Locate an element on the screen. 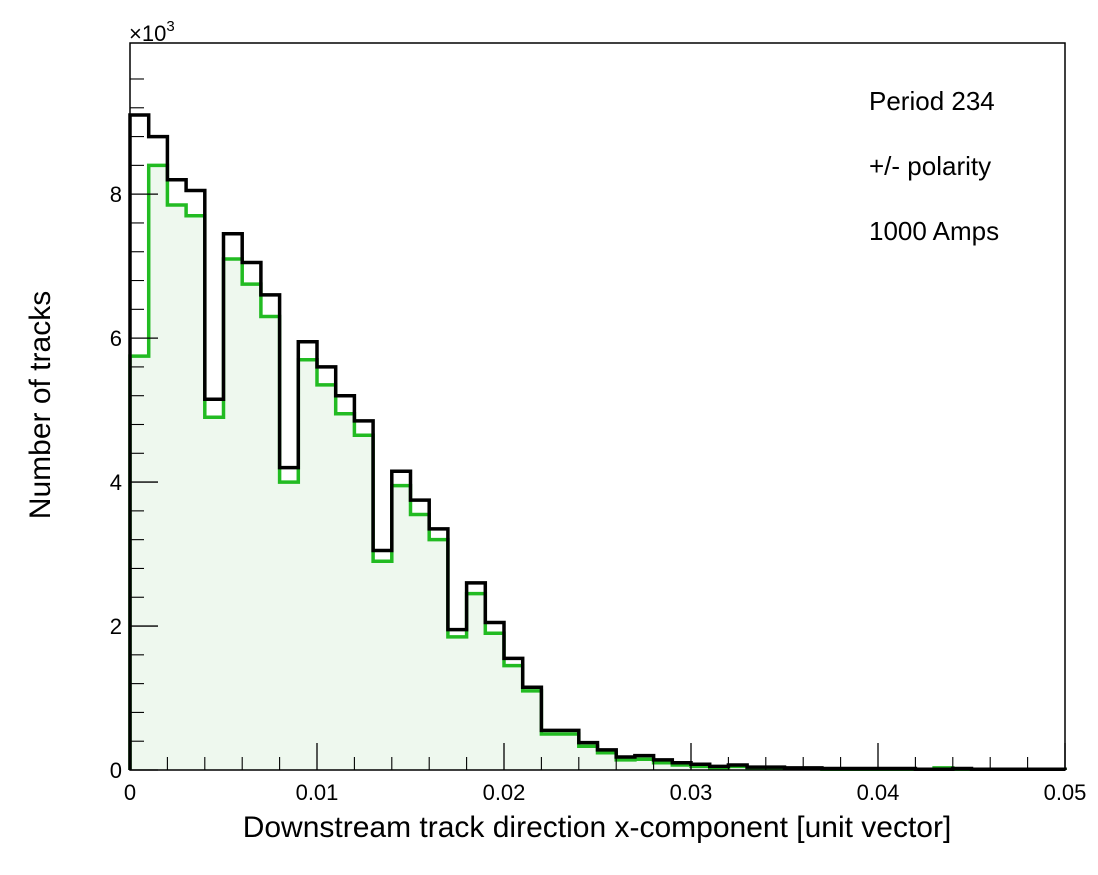 Image resolution: width=1098 pixels, height=875 pixels. annotation-current: 1000 Amps is located at coordinates (934, 231).